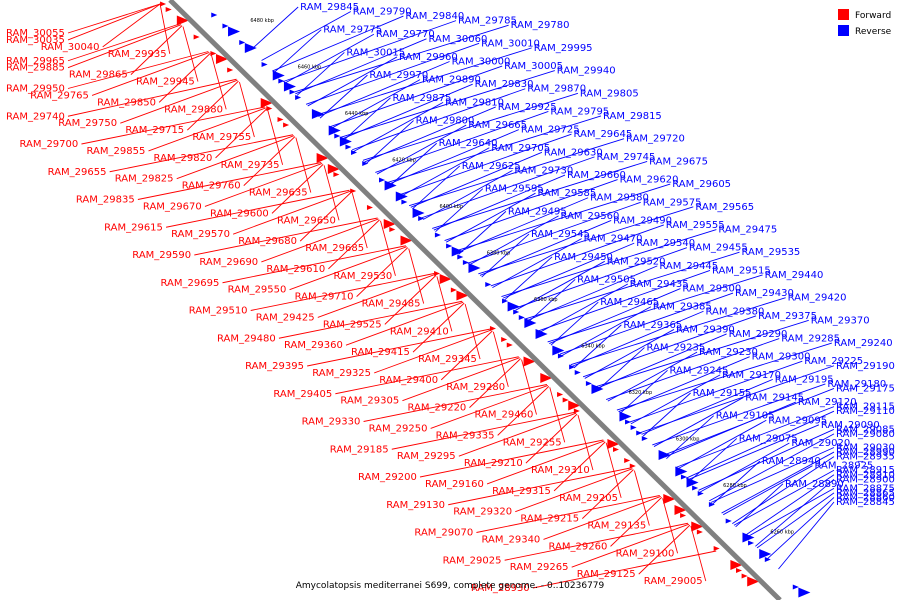 The height and width of the screenshot is (600, 900). I want to click on forward-gene-label: RAM_29750, so click(87, 123).